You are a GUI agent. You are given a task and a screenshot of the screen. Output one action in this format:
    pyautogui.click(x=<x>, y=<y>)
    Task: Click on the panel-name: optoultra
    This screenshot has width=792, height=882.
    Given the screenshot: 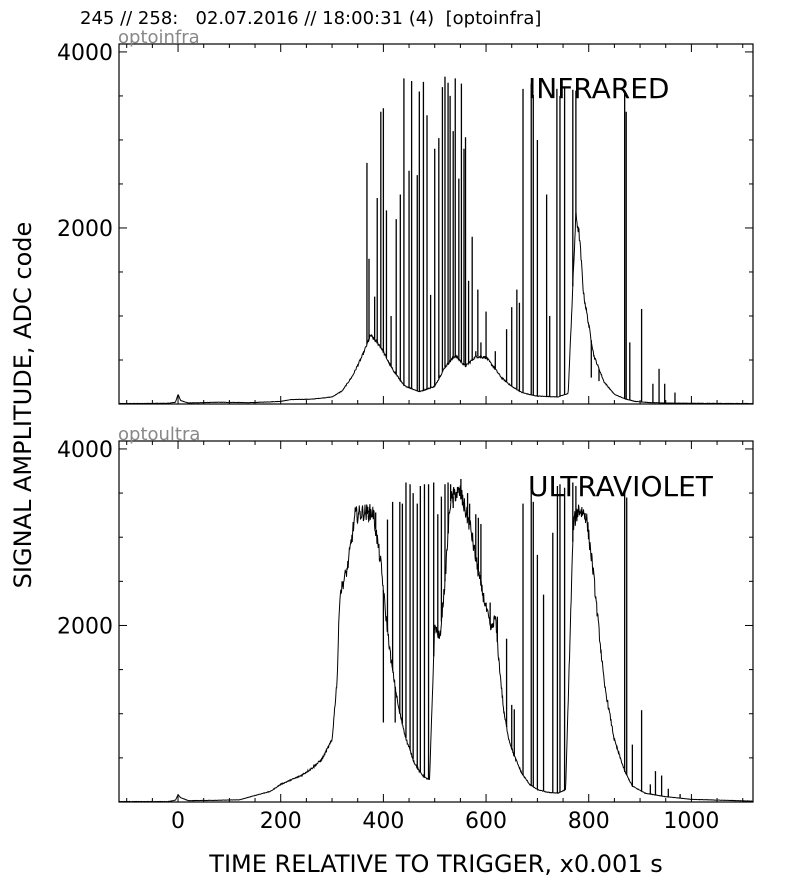 What is the action you would take?
    pyautogui.click(x=159, y=434)
    